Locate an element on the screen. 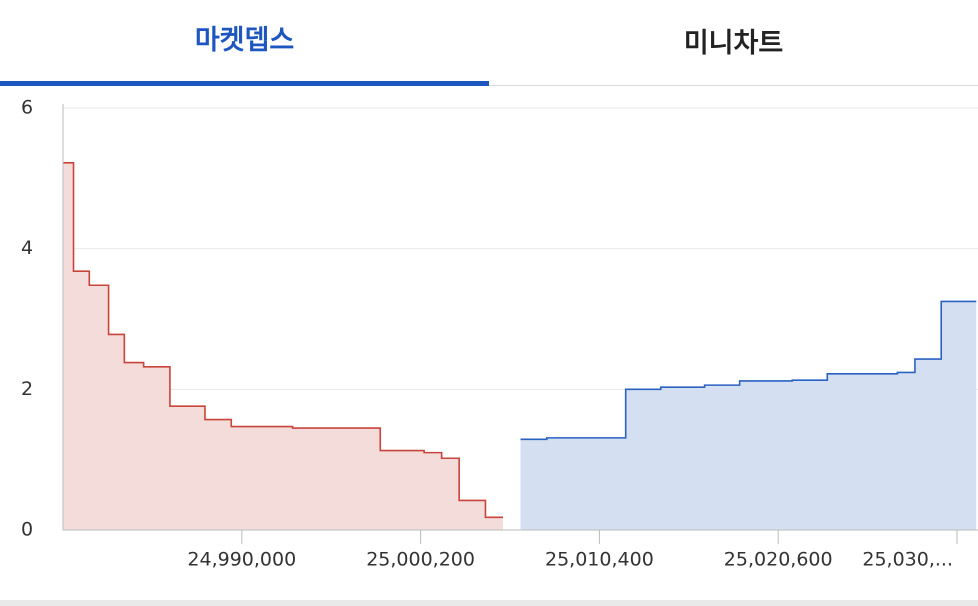 This screenshot has height=606, width=978. y-tick-label: 6 is located at coordinates (27, 108).